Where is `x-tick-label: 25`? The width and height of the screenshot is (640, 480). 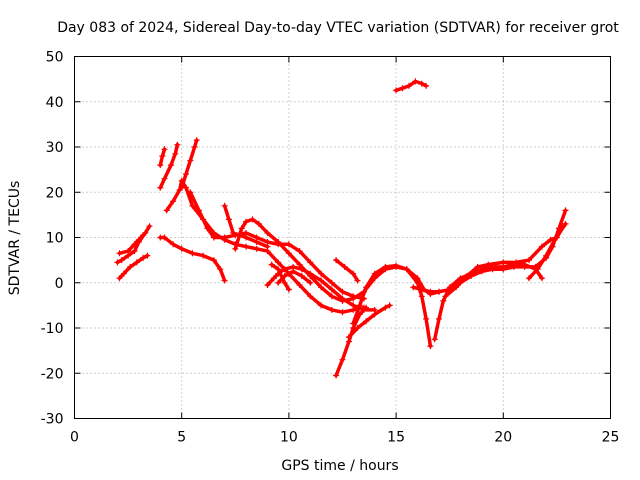
x-tick-label: 25 is located at coordinates (611, 438).